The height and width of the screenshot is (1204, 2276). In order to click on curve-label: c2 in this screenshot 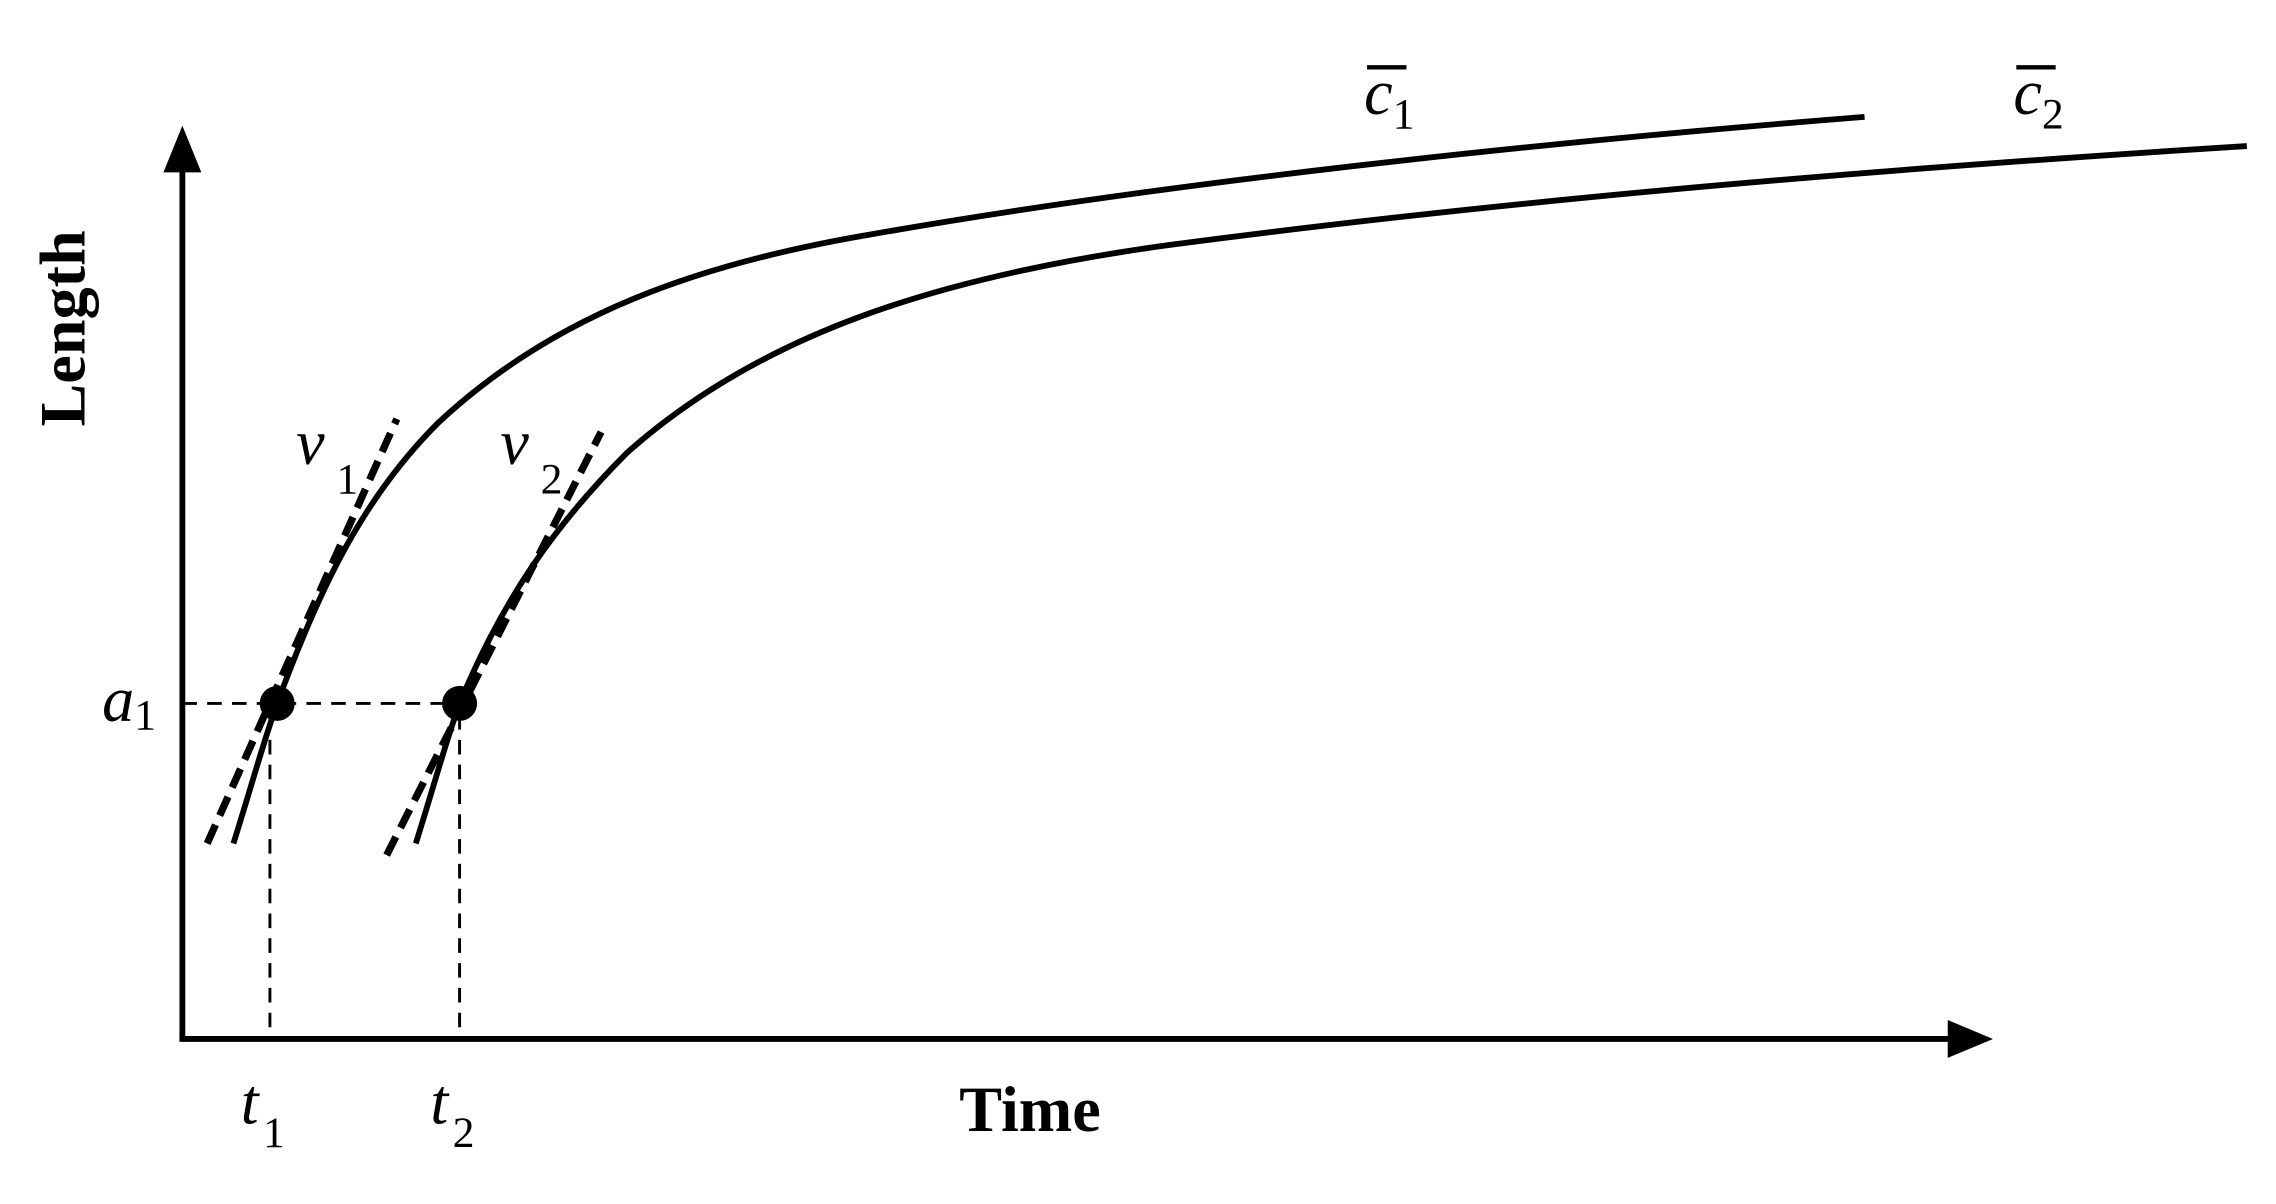, I will do `click(2038, 98)`.